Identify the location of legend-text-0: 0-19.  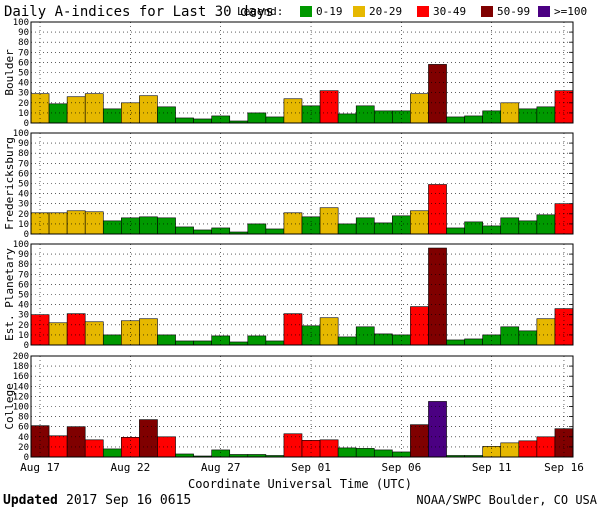
(329, 11).